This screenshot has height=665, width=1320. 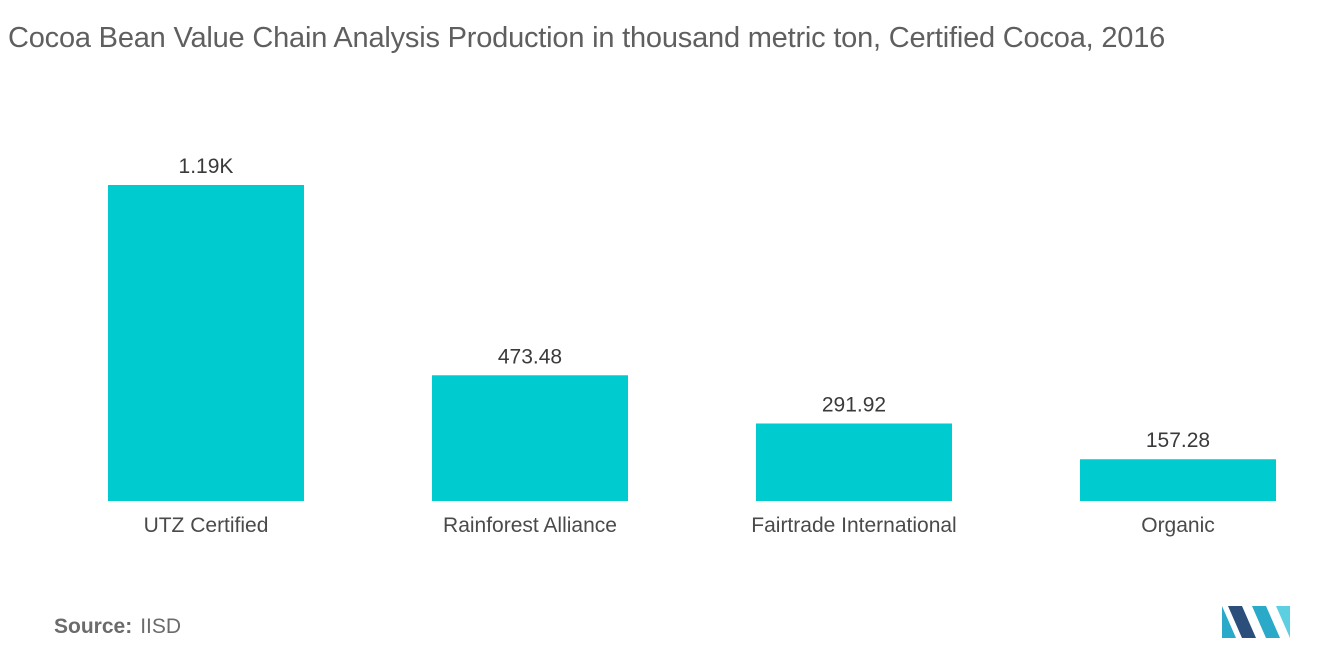 What do you see at coordinates (853, 525) in the screenshot?
I see `category-label: Fairtrade International` at bounding box center [853, 525].